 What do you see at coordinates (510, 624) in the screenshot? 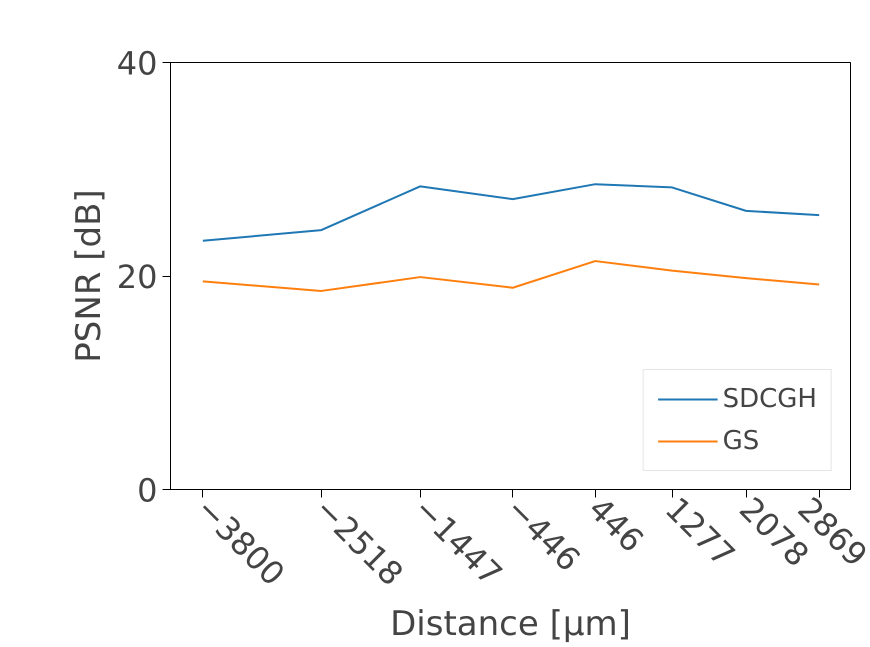
I see `x-axis-title: Distance [µm]` at bounding box center [510, 624].